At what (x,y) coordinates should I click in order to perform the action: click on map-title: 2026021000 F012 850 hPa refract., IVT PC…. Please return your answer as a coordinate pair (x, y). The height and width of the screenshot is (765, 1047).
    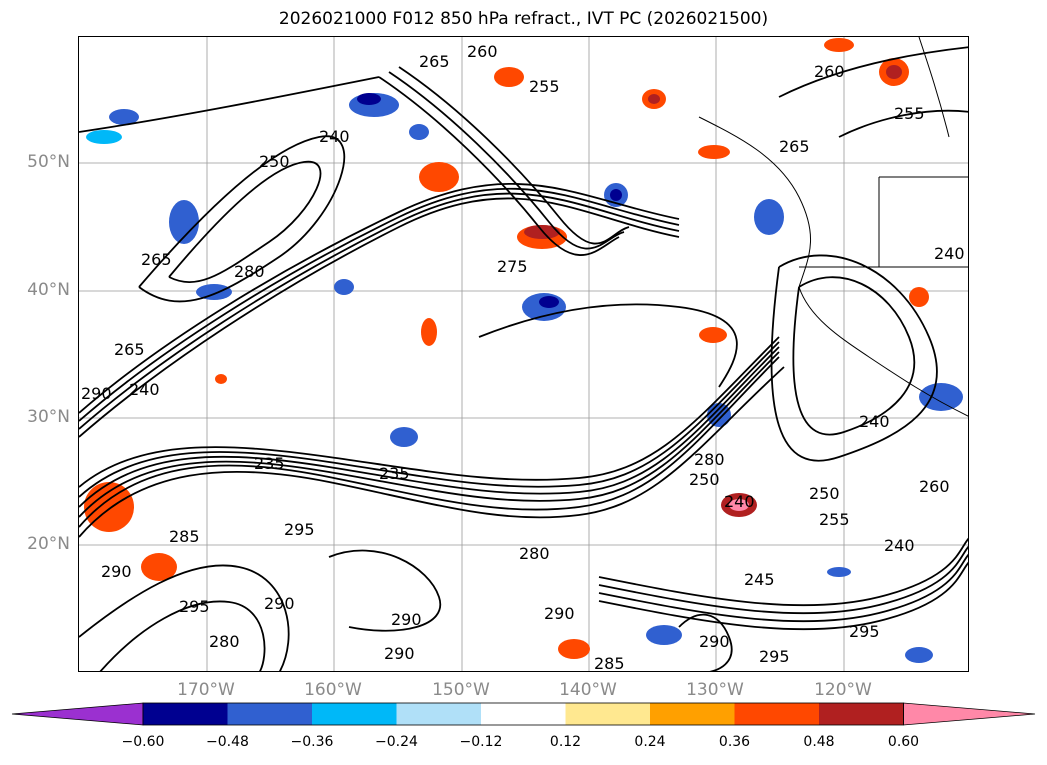
    Looking at the image, I should click on (523, 19).